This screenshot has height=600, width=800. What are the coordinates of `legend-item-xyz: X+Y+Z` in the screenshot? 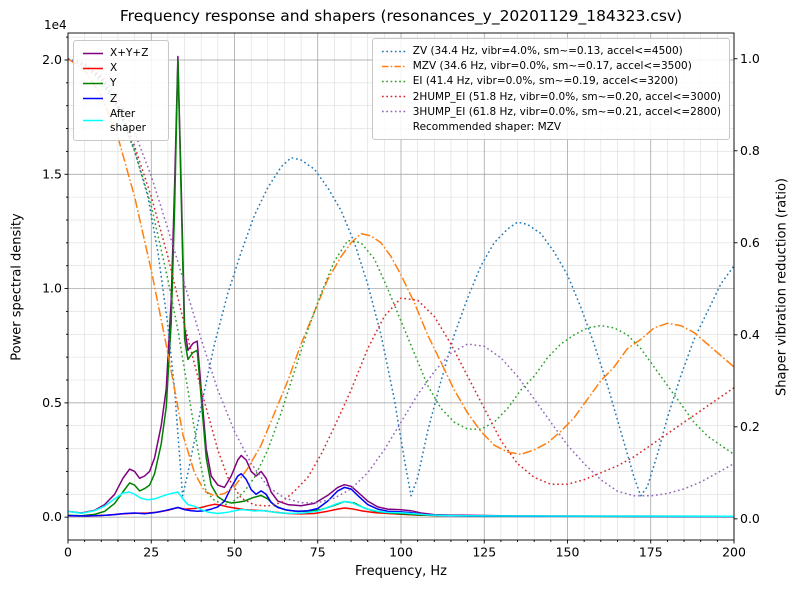 It's located at (121, 53).